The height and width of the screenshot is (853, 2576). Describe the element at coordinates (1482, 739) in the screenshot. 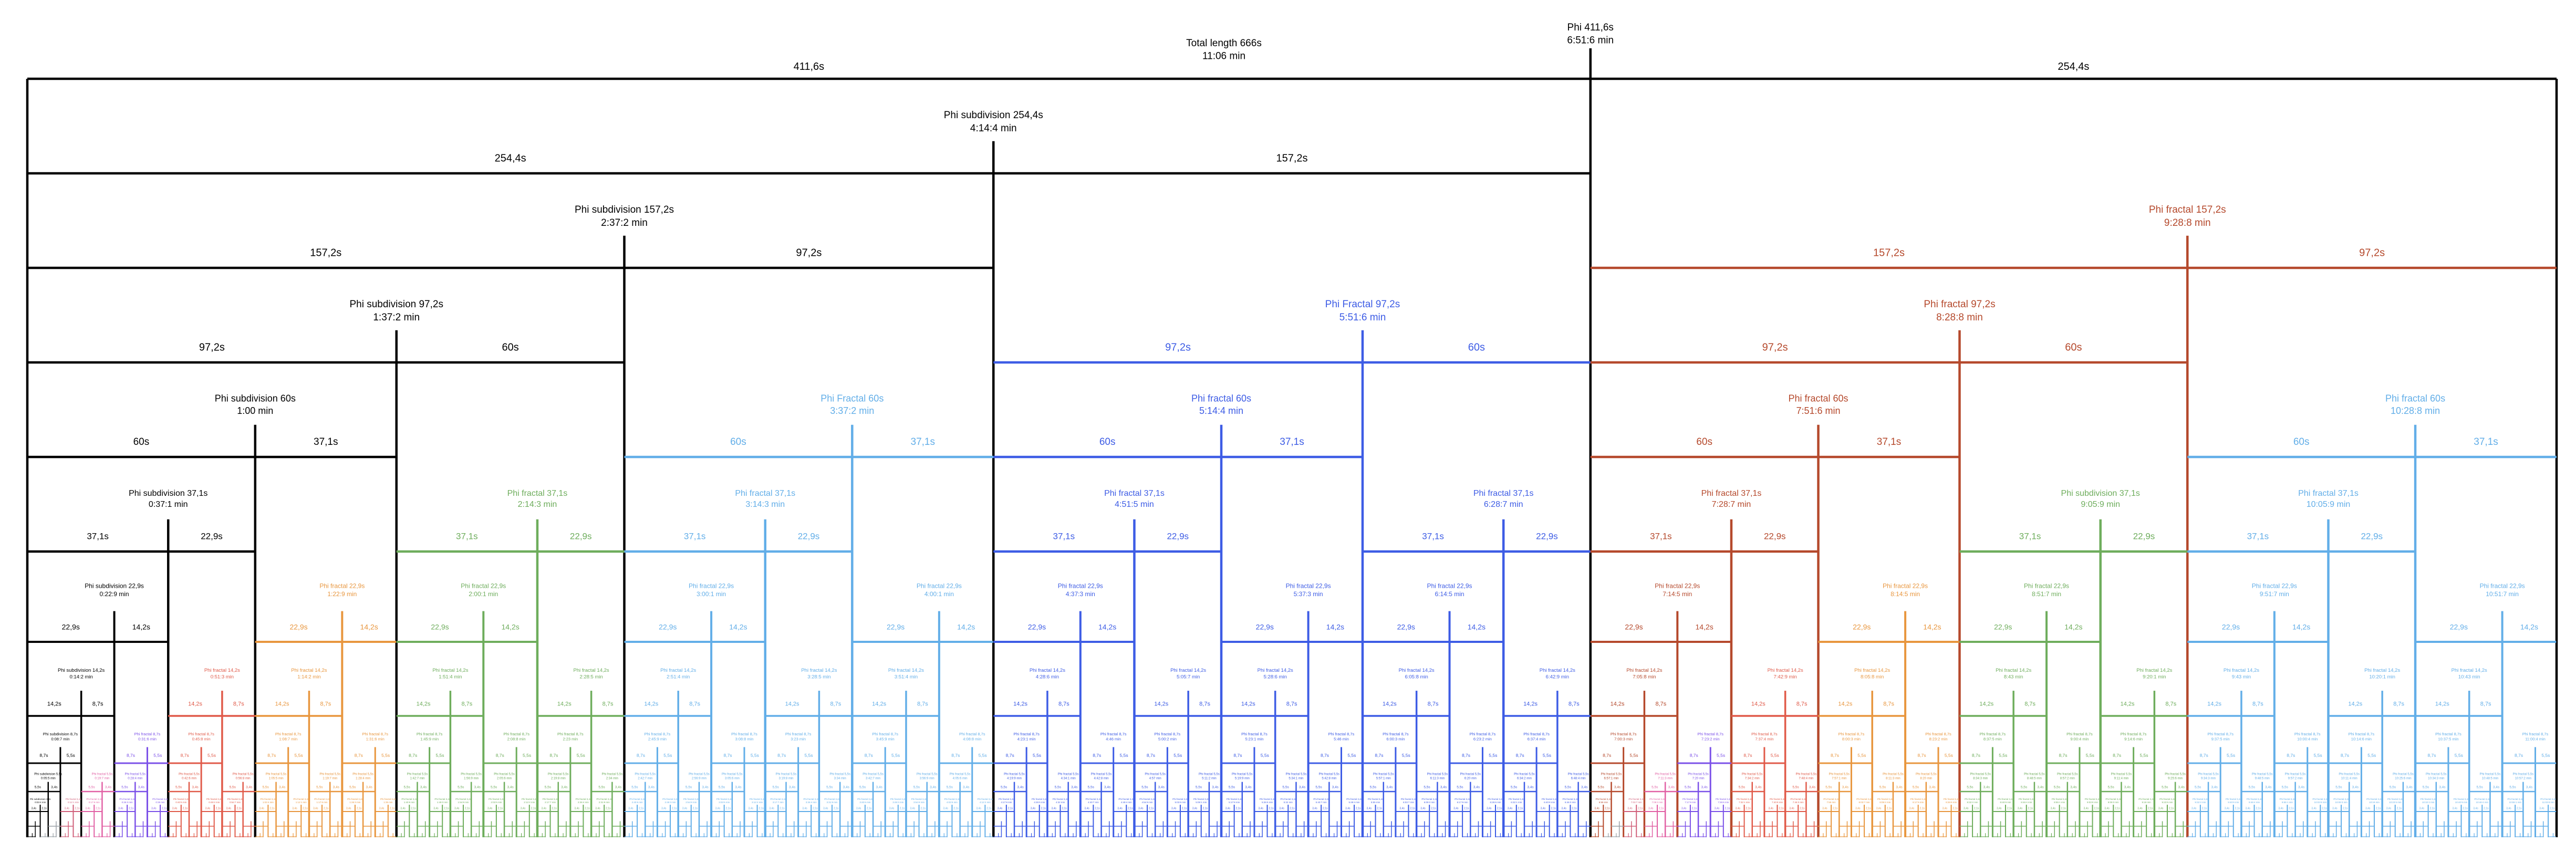

I see `node-header-time: 6:23:2 min` at that location.